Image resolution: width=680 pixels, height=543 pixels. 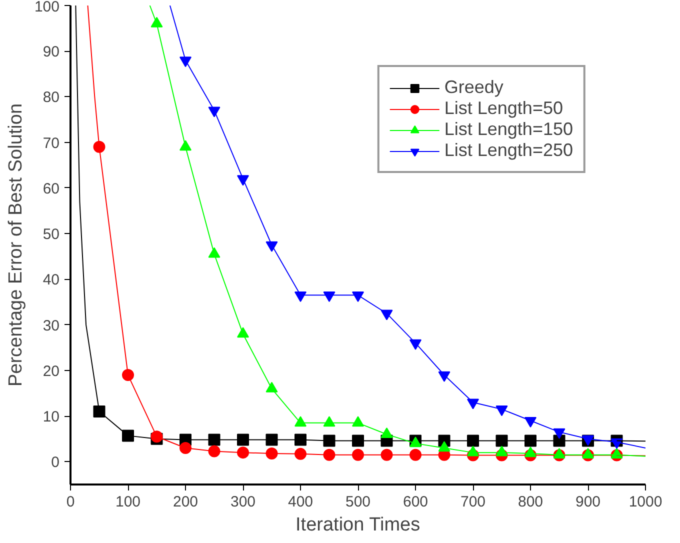 I want to click on x-axis-title: Iteration Times, so click(x=358, y=525).